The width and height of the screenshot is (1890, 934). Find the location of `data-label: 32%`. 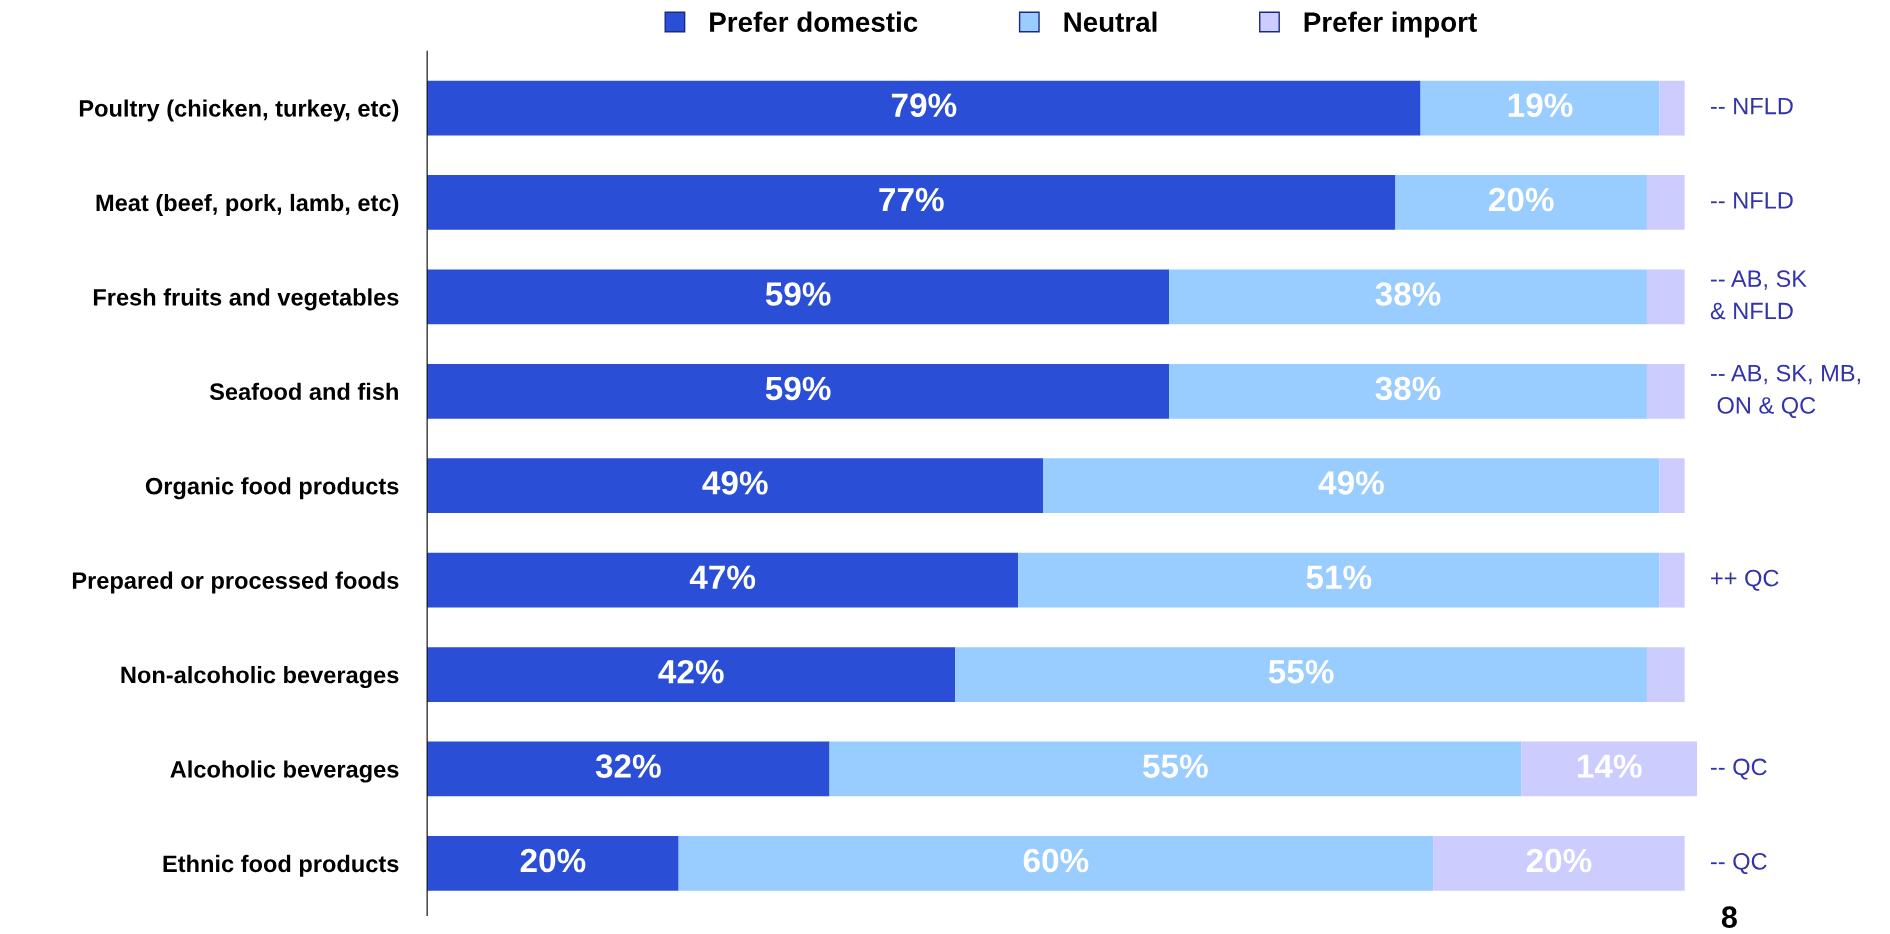

data-label: 32% is located at coordinates (628, 766).